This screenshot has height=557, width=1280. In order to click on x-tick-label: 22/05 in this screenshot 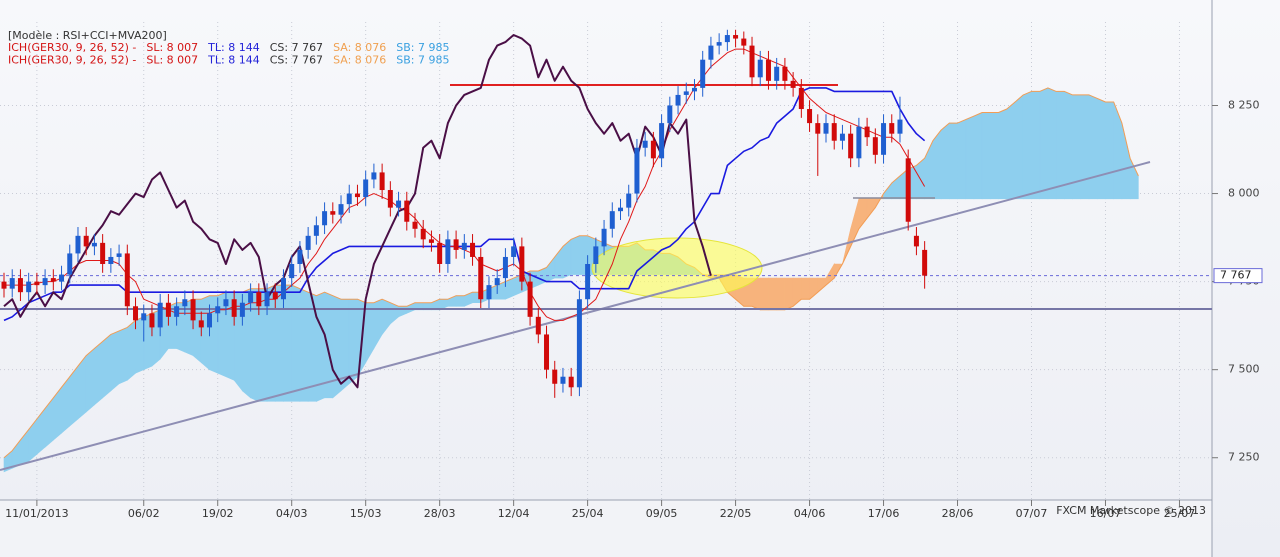, I will do `click(736, 513)`.